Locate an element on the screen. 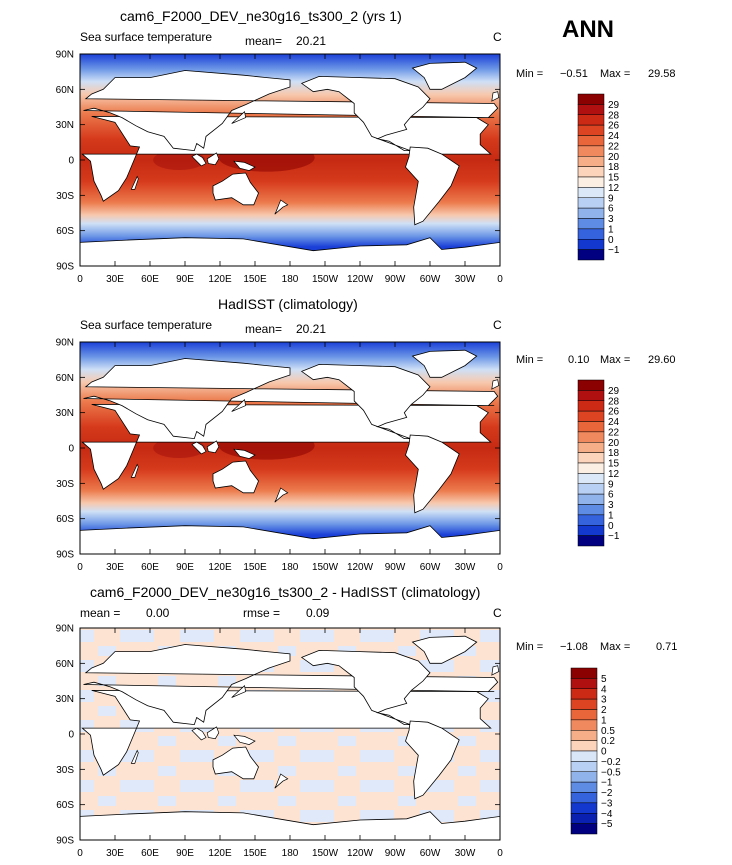  panel-1-max-value: 29.58 is located at coordinates (662, 74).